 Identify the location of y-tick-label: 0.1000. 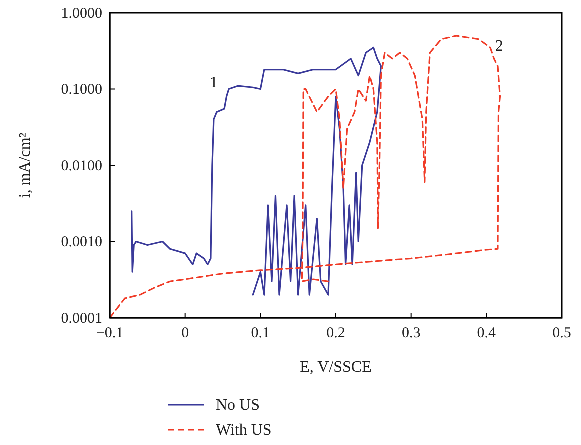
(81, 90).